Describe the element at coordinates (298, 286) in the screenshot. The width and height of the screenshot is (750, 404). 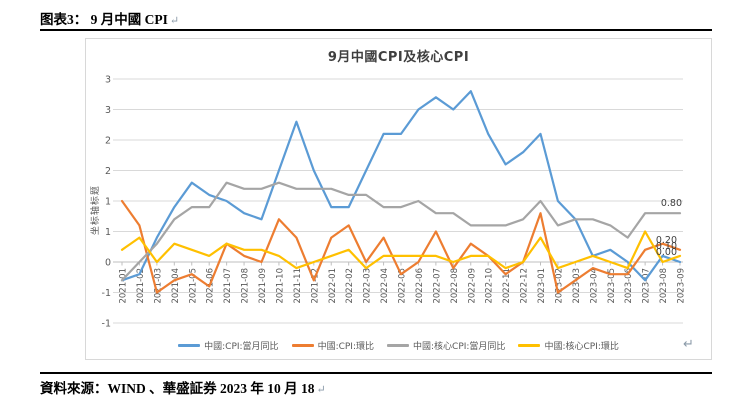
I see `x-tick-label: 2021-11` at that location.